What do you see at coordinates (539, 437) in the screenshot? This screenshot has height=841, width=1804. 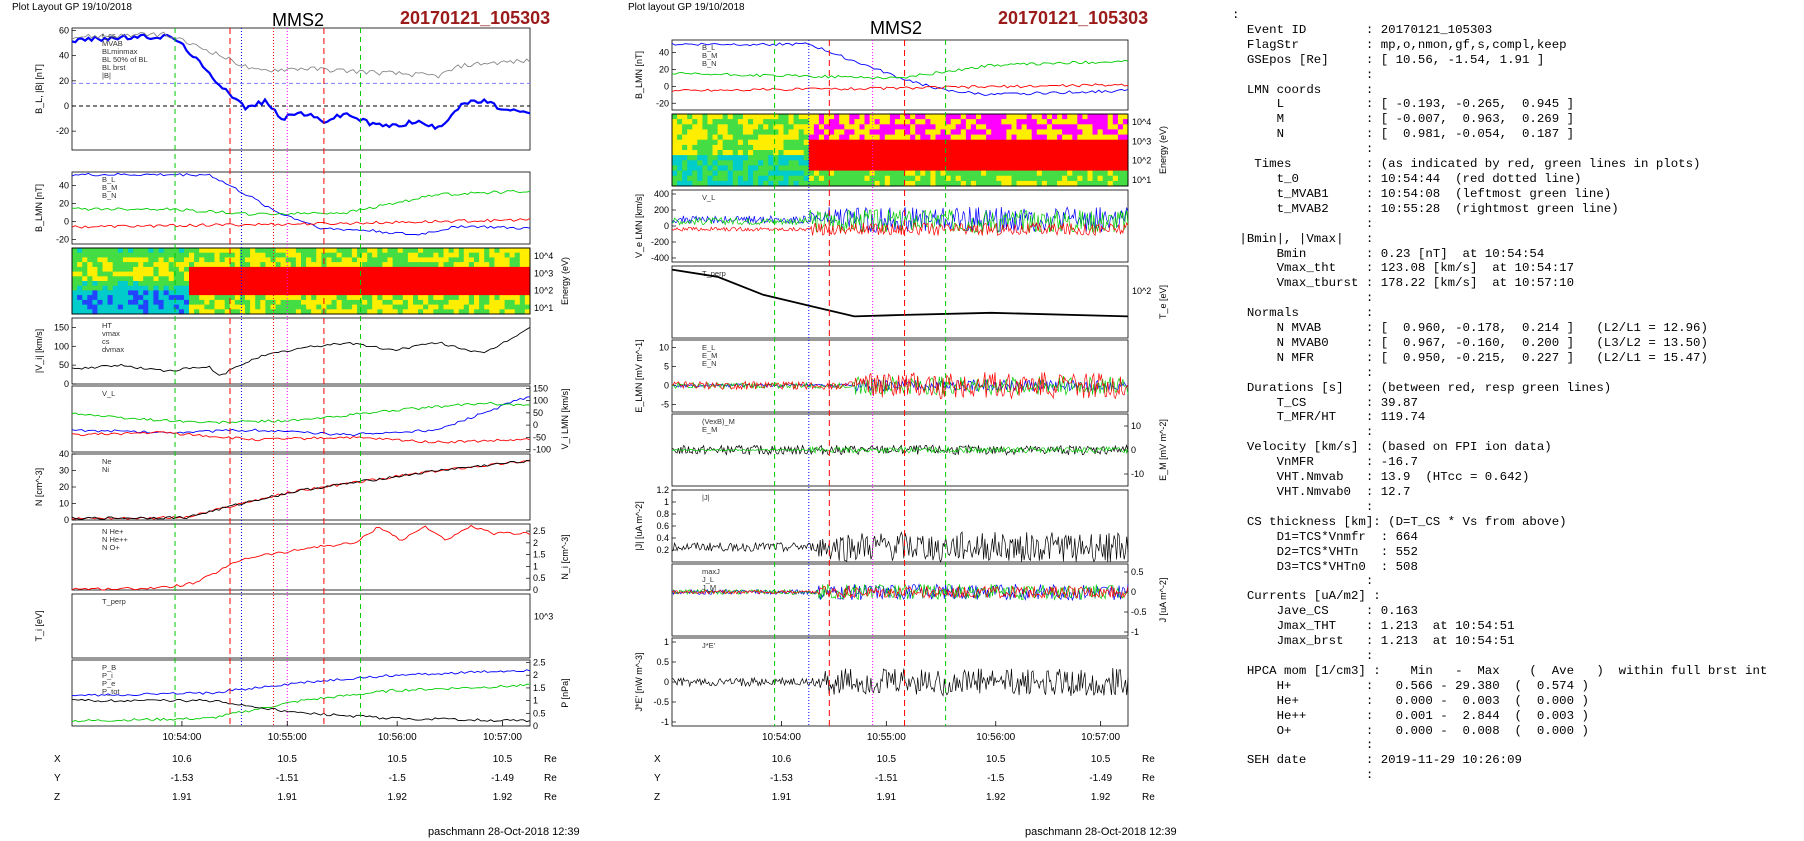 I see `y-tick-label: -50` at bounding box center [539, 437].